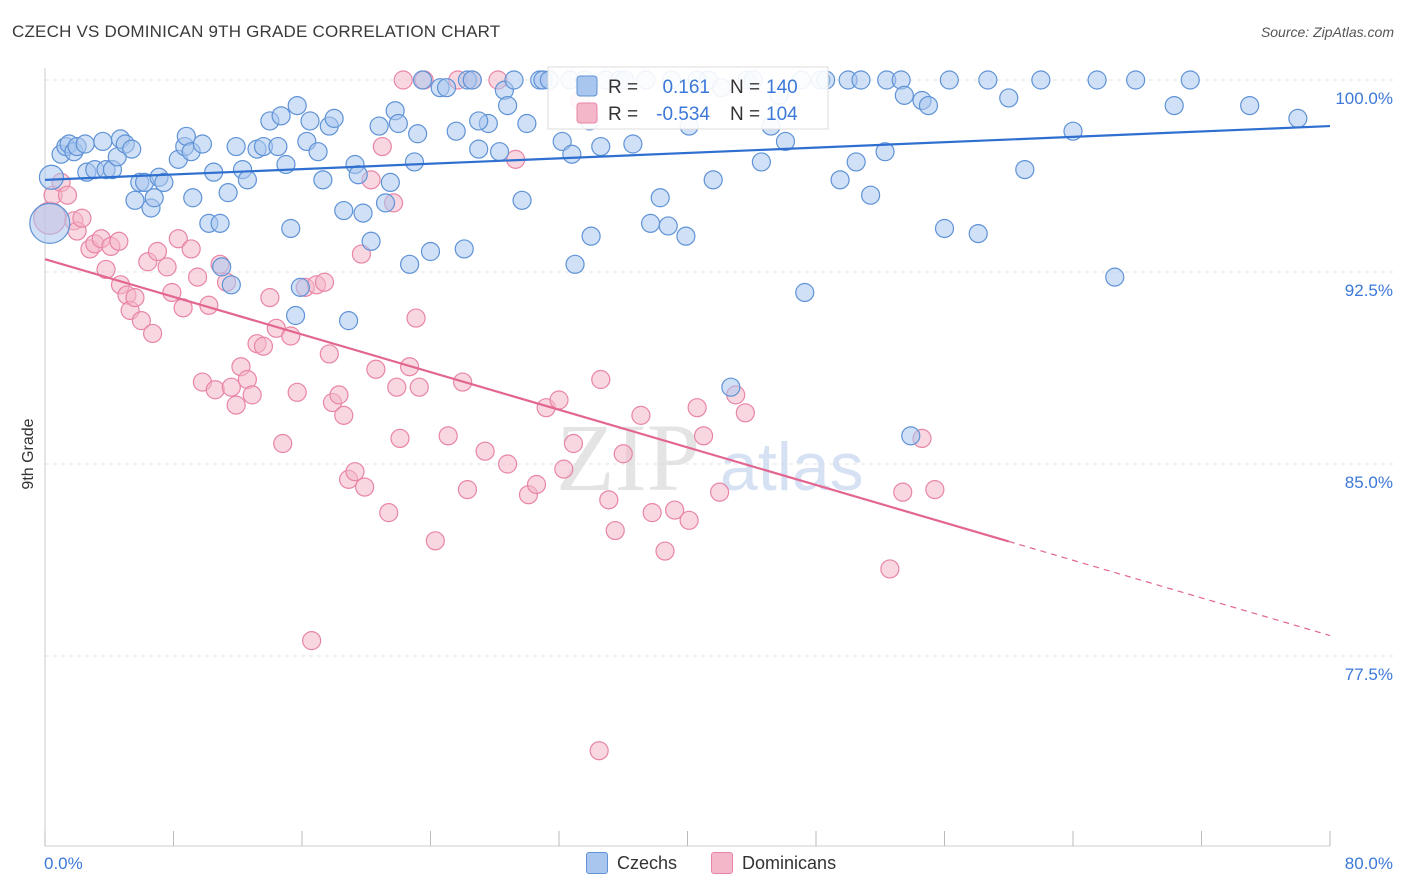 The image size is (1406, 892). I want to click on y-tick-label: 92.5%, so click(1369, 290).